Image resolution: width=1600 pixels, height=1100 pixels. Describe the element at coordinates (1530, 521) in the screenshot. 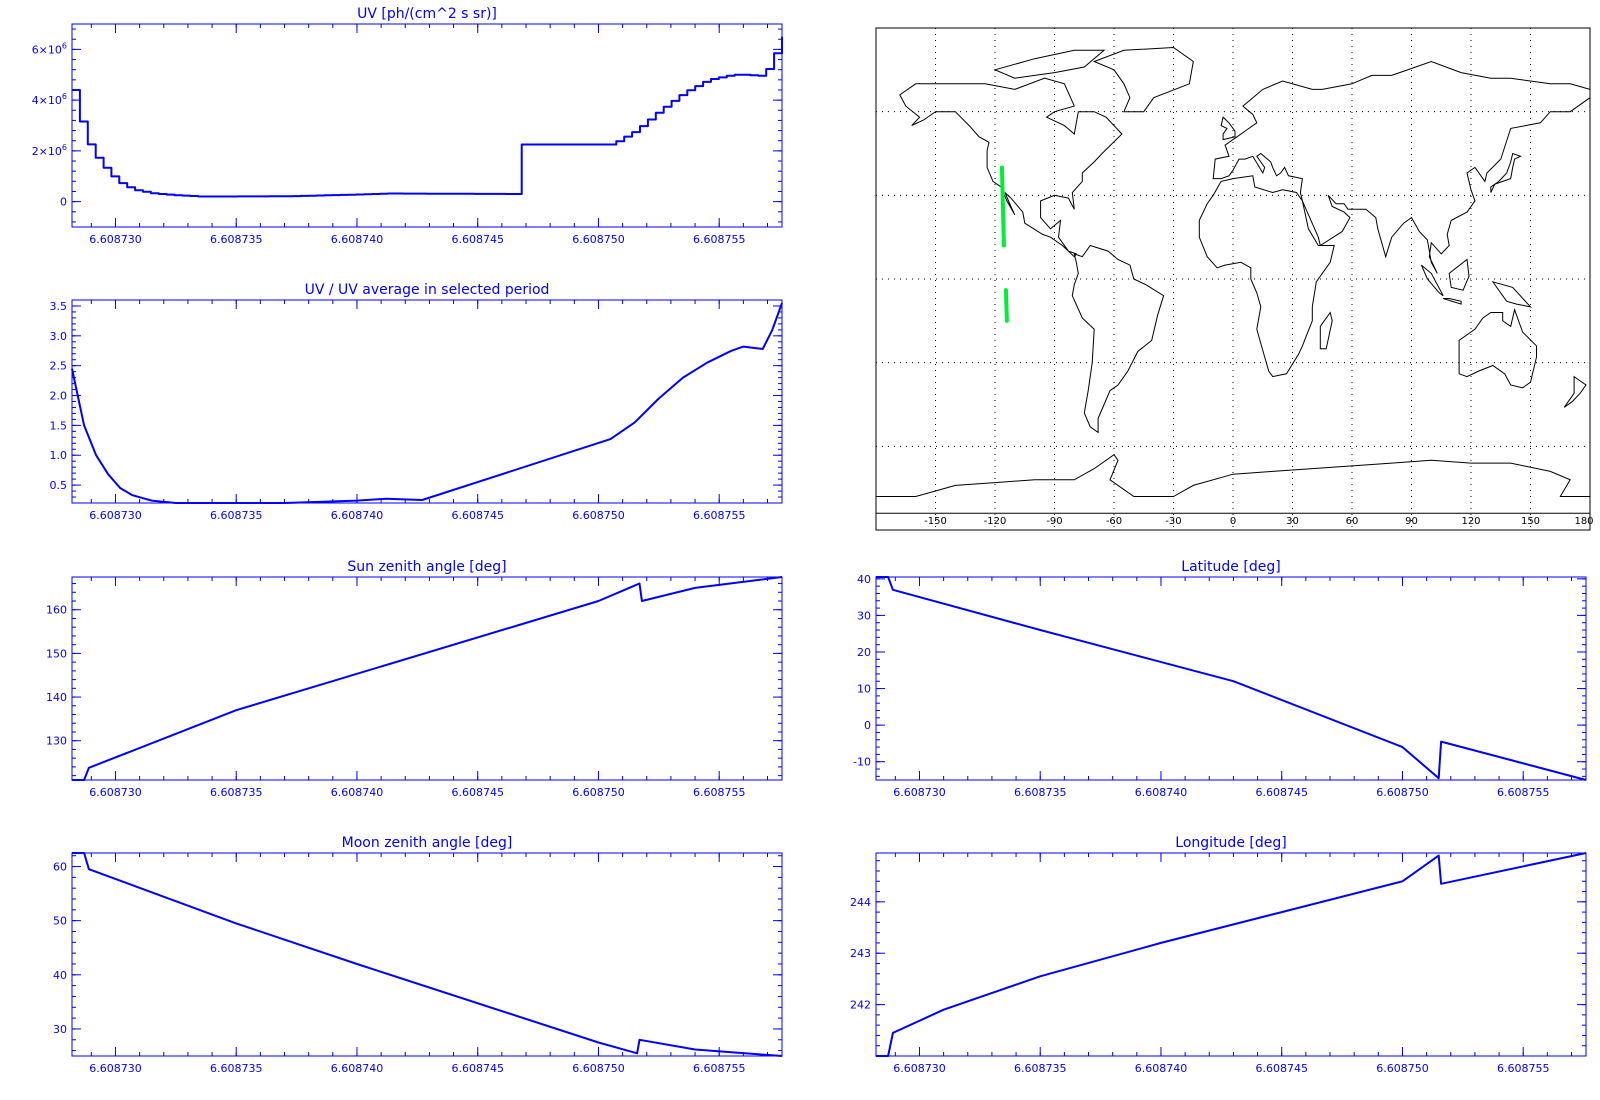

I see `lon-tick-label: 150` at that location.